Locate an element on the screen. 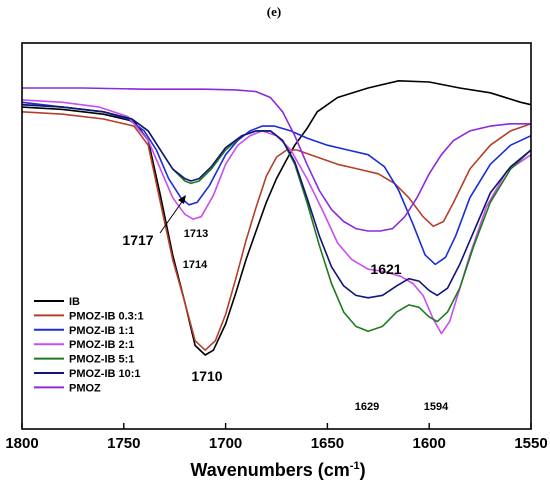 The height and width of the screenshot is (489, 550). legend-label-6: PMOZ is located at coordinates (85, 388).